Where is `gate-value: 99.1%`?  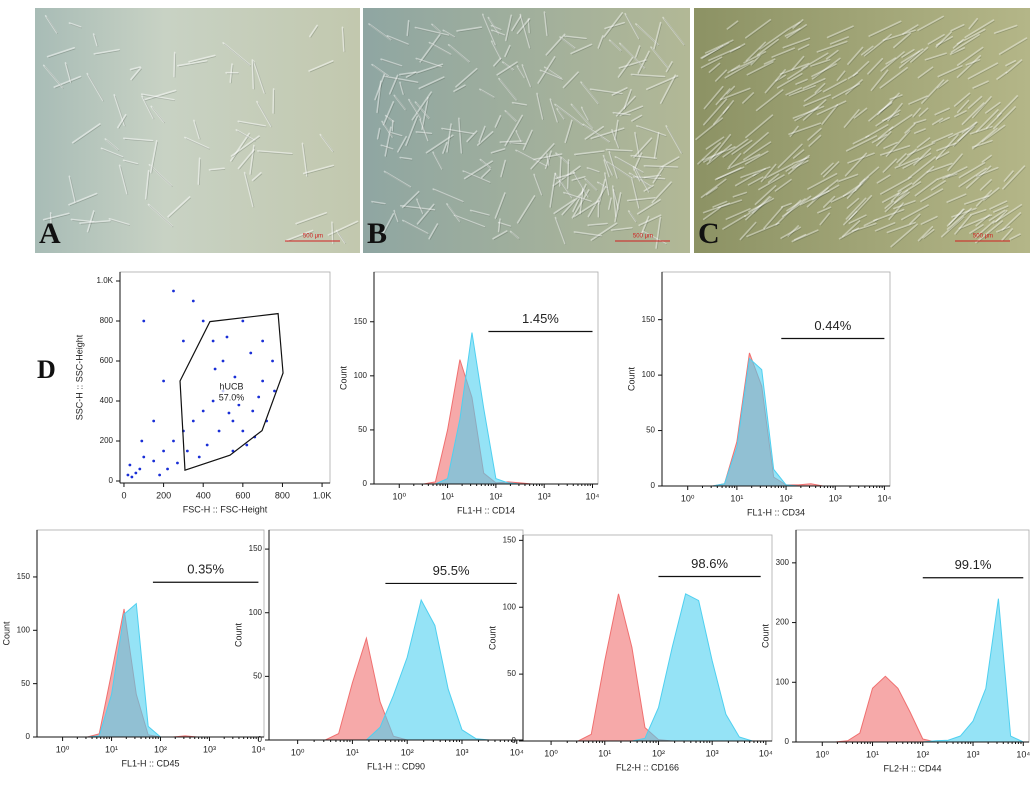
gate-value: 99.1% is located at coordinates (973, 564).